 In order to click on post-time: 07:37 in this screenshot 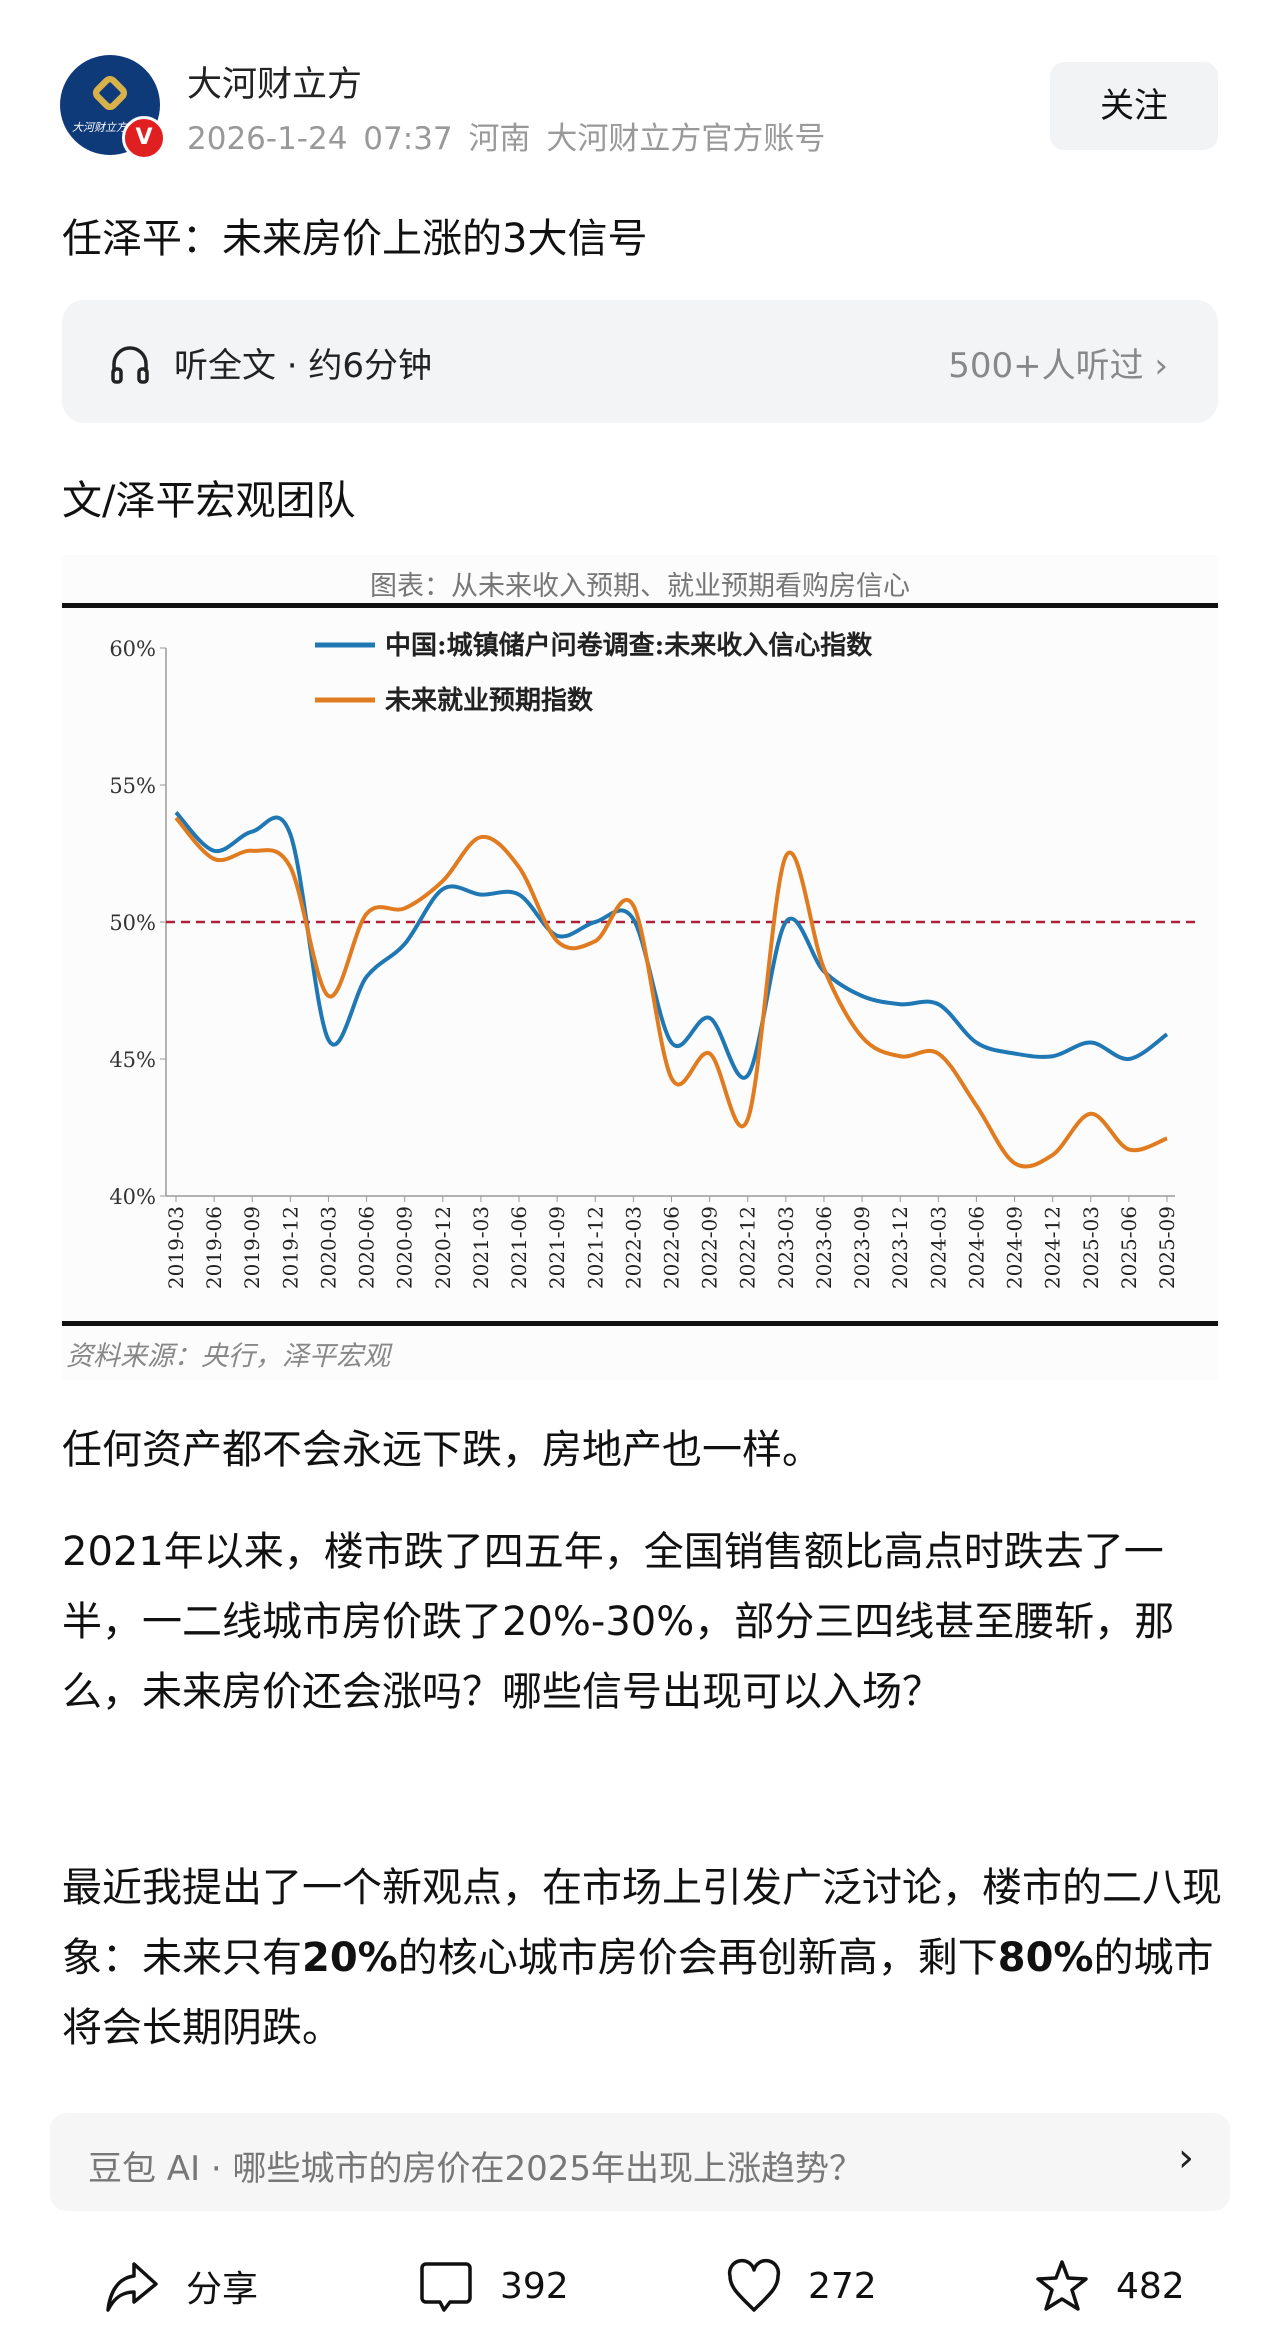, I will do `click(408, 139)`.